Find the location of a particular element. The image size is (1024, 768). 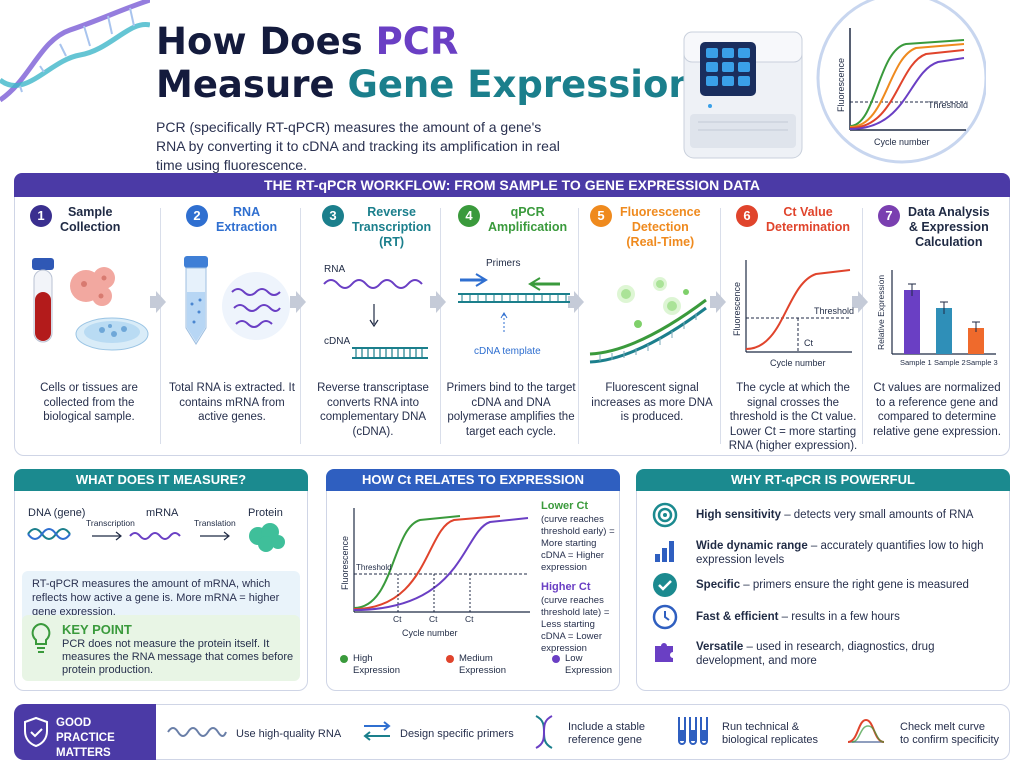

ct-chart-ylabel: Fluorescence is located at coordinates (737, 309).